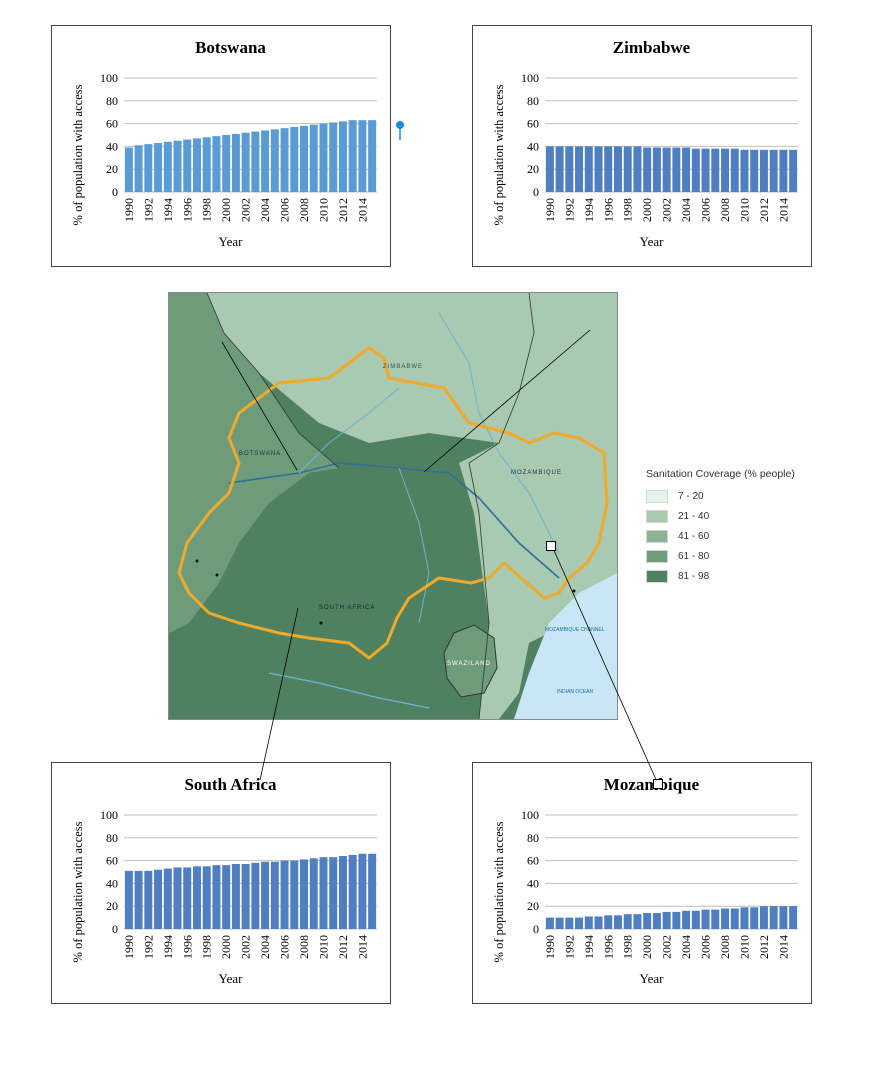 Image resolution: width=882 pixels, height=1074 pixels. What do you see at coordinates (589, 210) in the screenshot?
I see `x-tick-label: 1994` at bounding box center [589, 210].